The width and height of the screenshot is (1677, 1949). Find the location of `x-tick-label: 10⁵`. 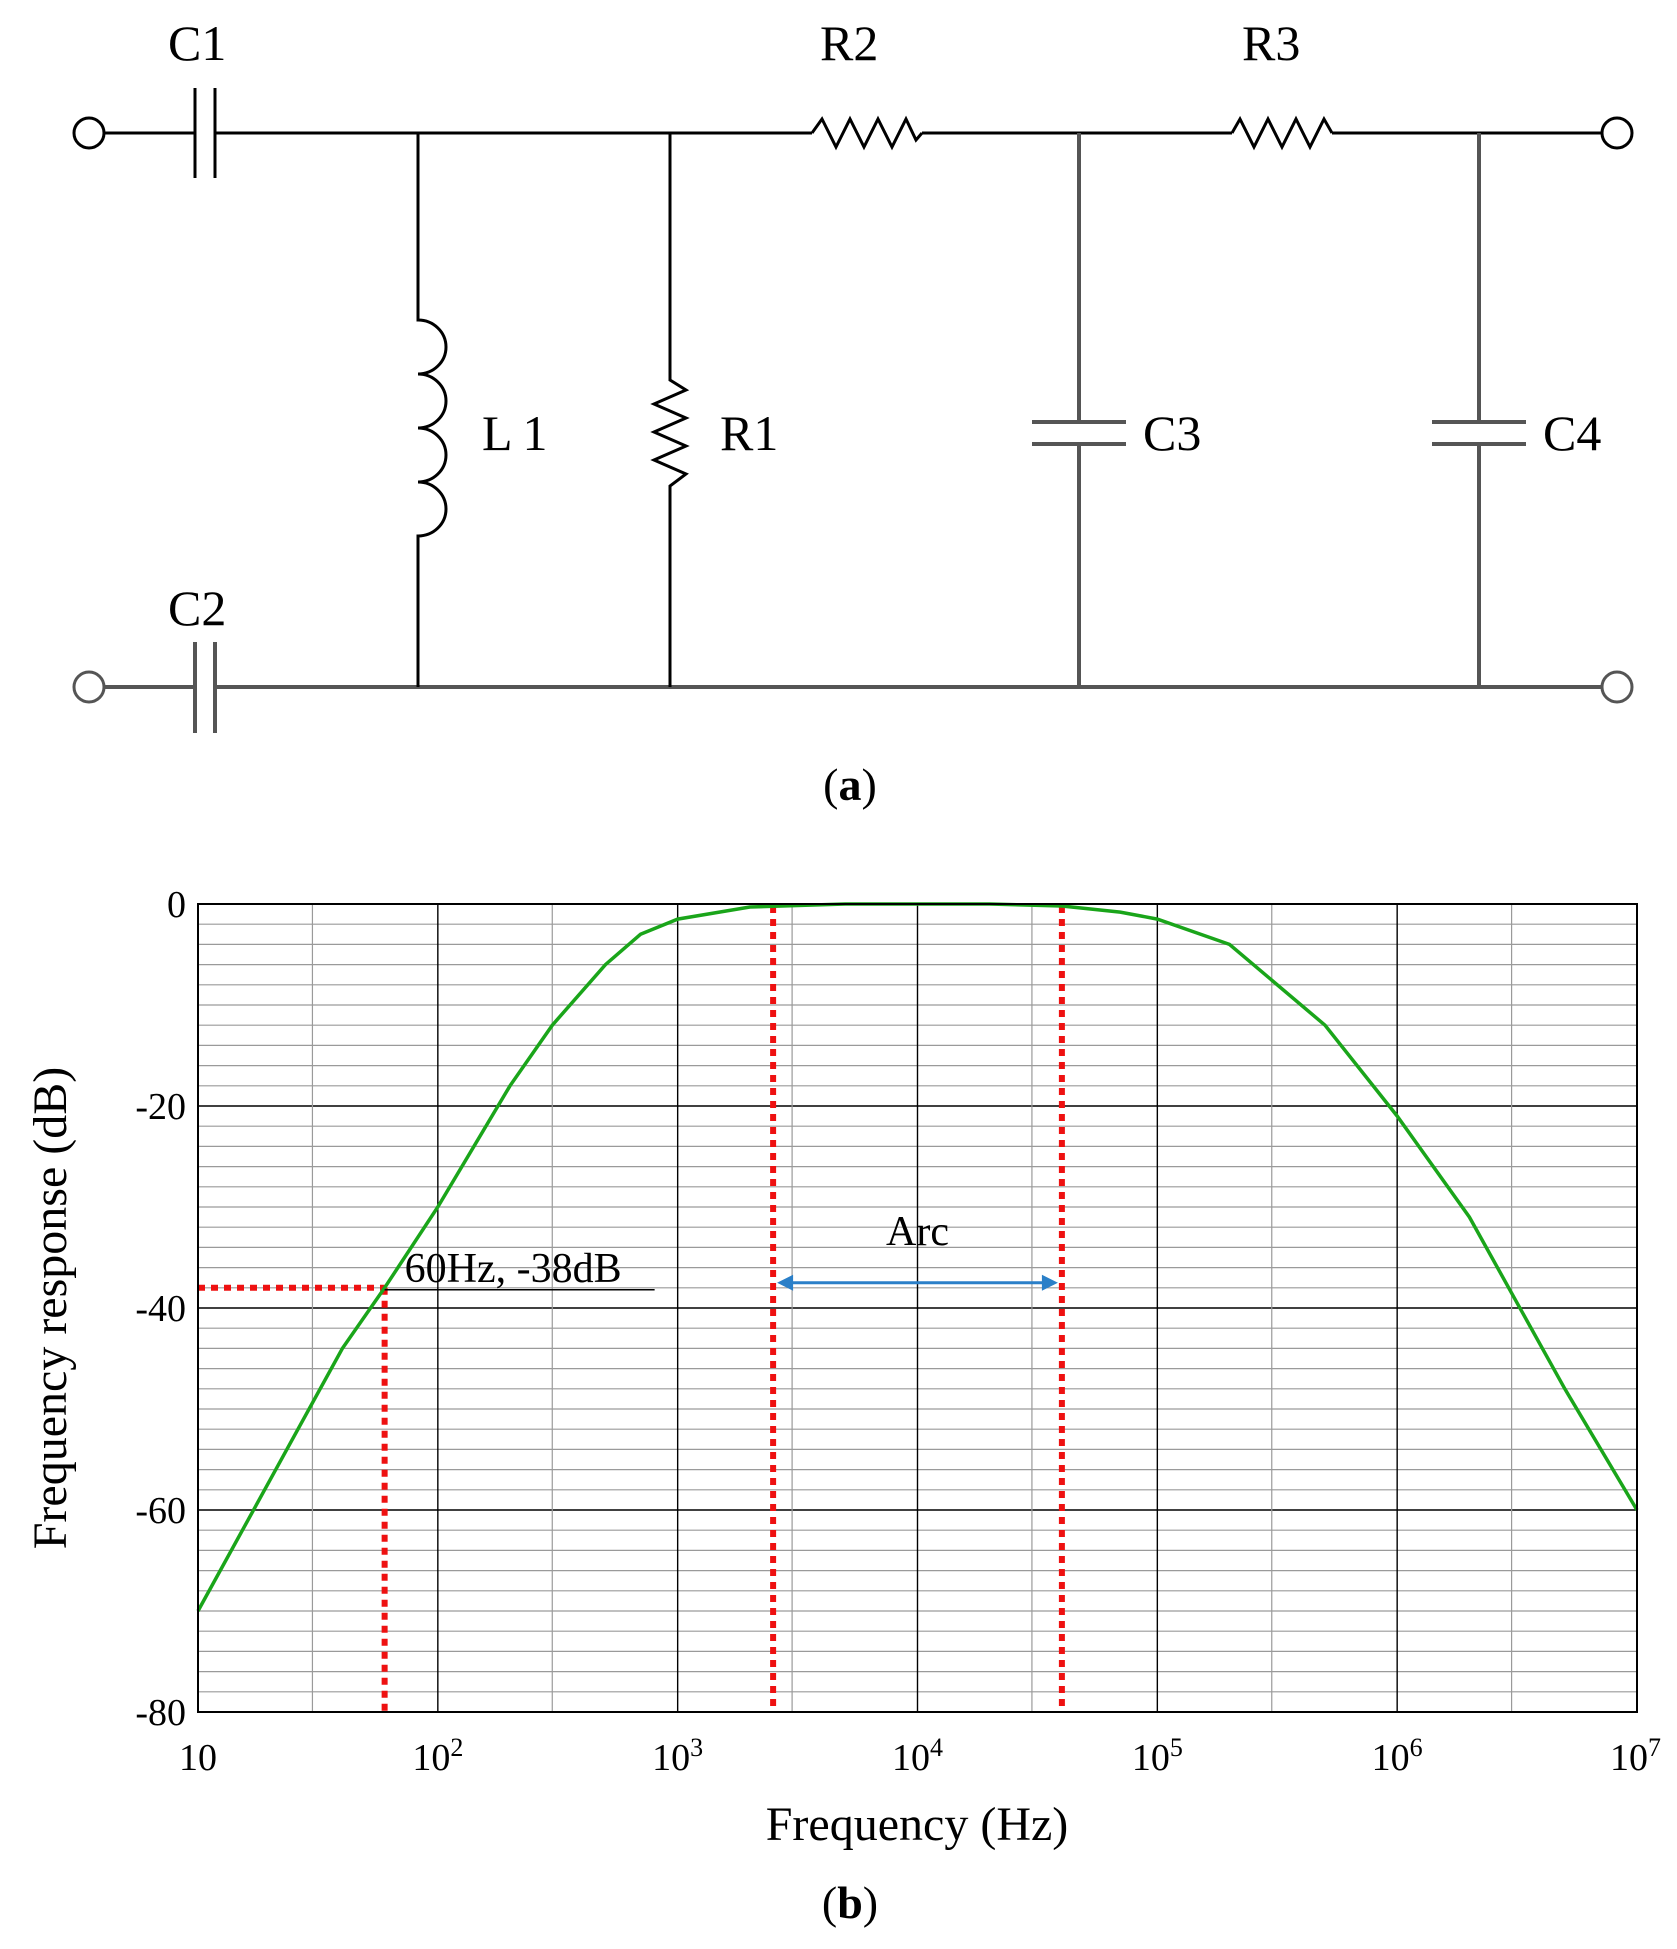

x-tick-label: 10⁵ is located at coordinates (1157, 1756).